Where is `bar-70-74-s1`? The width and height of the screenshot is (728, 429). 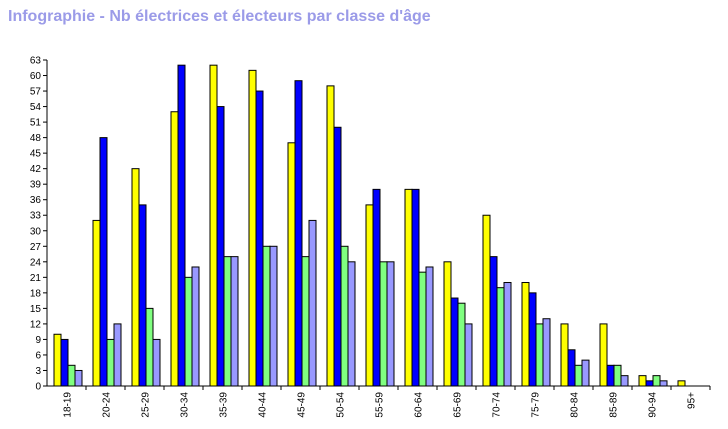
bar-70-74-s1 is located at coordinates (486, 300).